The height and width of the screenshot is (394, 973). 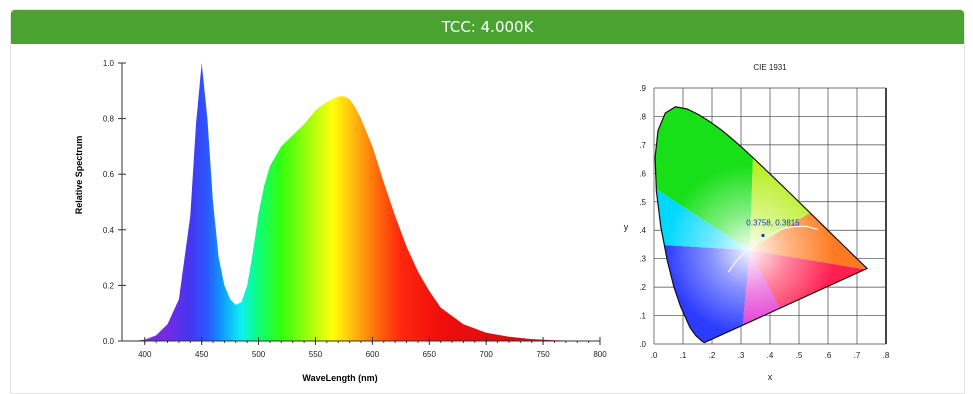 What do you see at coordinates (642, 173) in the screenshot?
I see `cie-y-tick-label: .6` at bounding box center [642, 173].